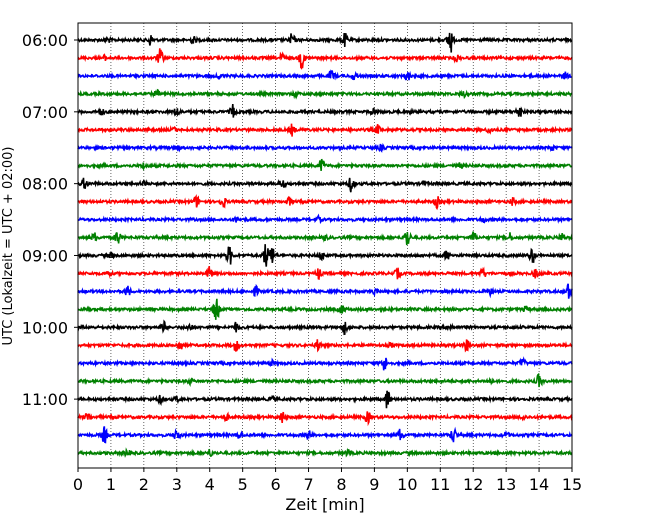 Image resolution: width=650 pixels, height=520 pixels. Describe the element at coordinates (473, 484) in the screenshot. I see `x-tick-label: 12` at that location.